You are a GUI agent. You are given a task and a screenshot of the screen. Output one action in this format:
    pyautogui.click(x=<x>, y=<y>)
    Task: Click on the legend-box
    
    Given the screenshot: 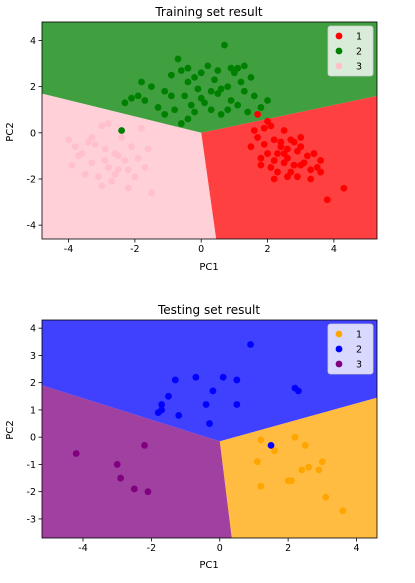 What is the action you would take?
    pyautogui.click(x=350, y=349)
    